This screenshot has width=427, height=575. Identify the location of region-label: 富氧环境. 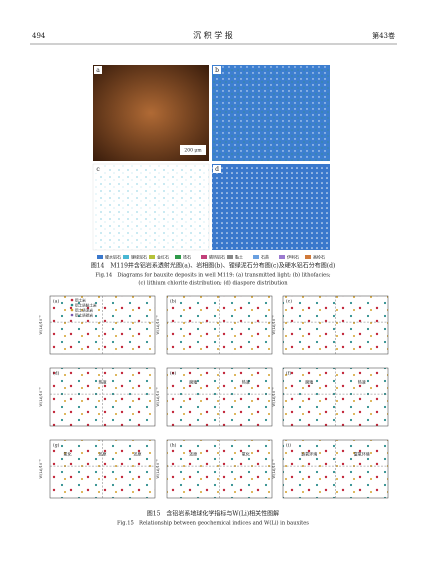
(362, 454).